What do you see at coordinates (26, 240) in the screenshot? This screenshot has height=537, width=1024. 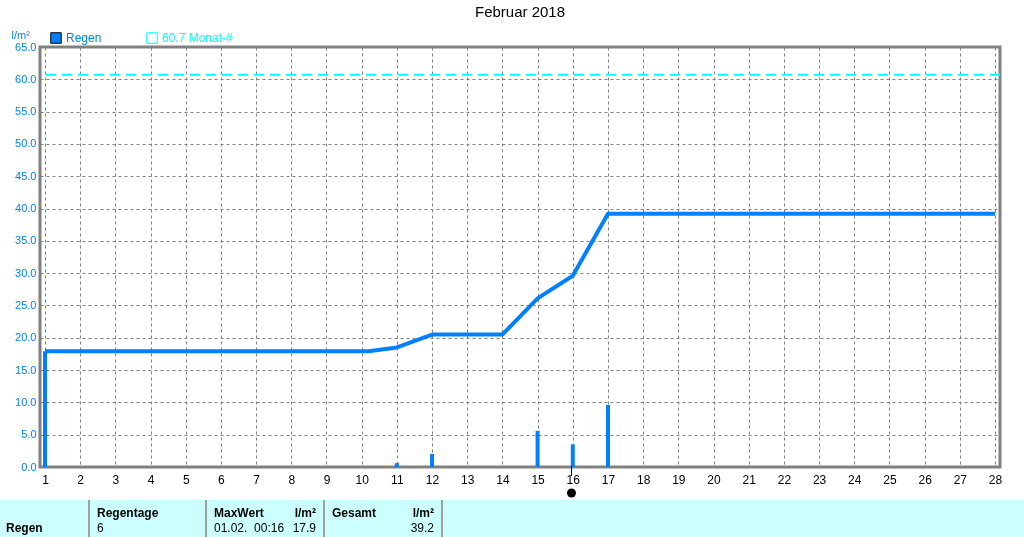 I see `y-tick-label: 35.0` at bounding box center [26, 240].